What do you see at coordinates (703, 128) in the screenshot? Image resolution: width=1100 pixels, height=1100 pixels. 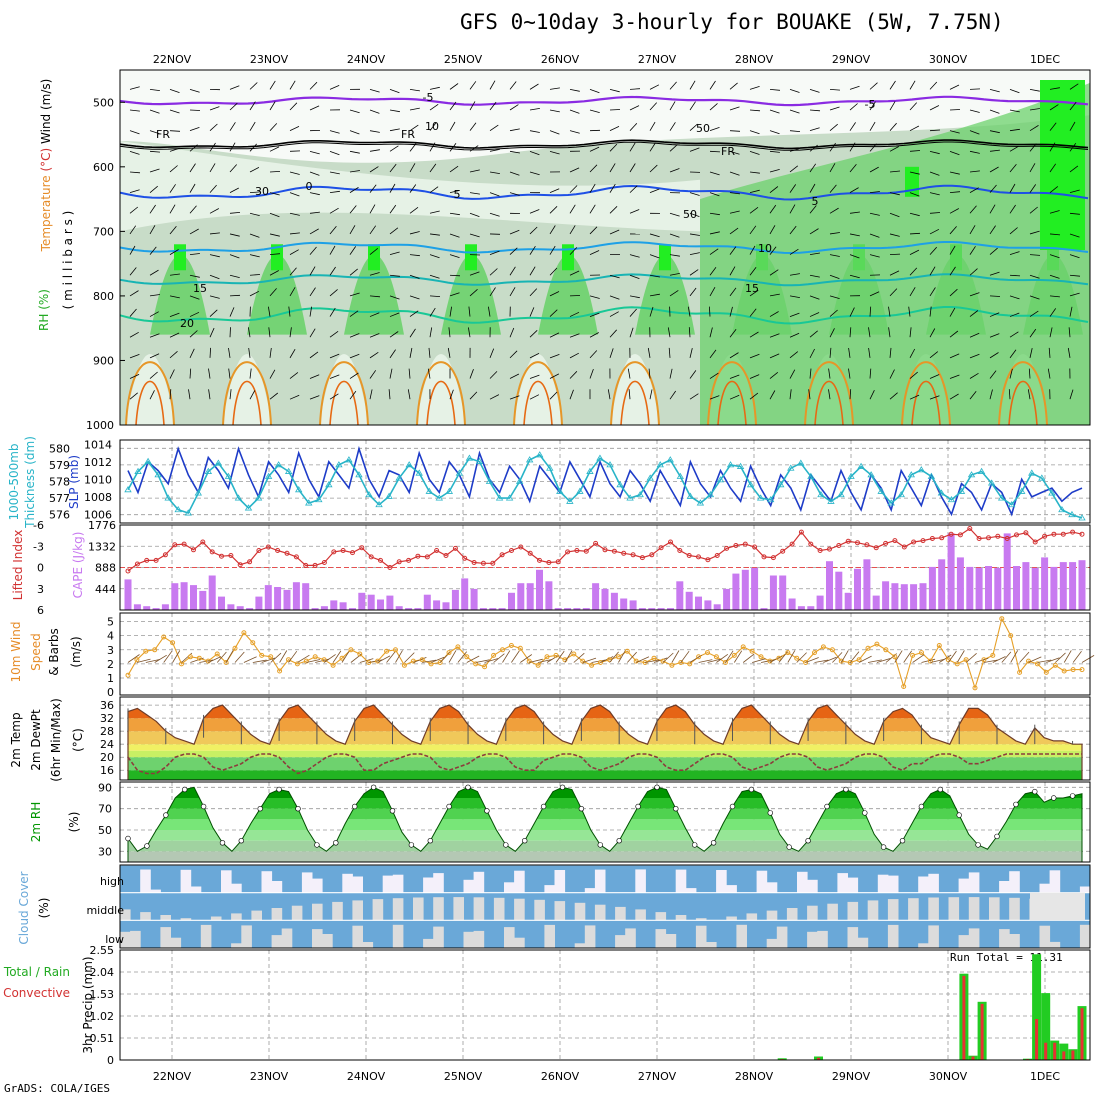 I see `contour-label: 50` at bounding box center [703, 128].